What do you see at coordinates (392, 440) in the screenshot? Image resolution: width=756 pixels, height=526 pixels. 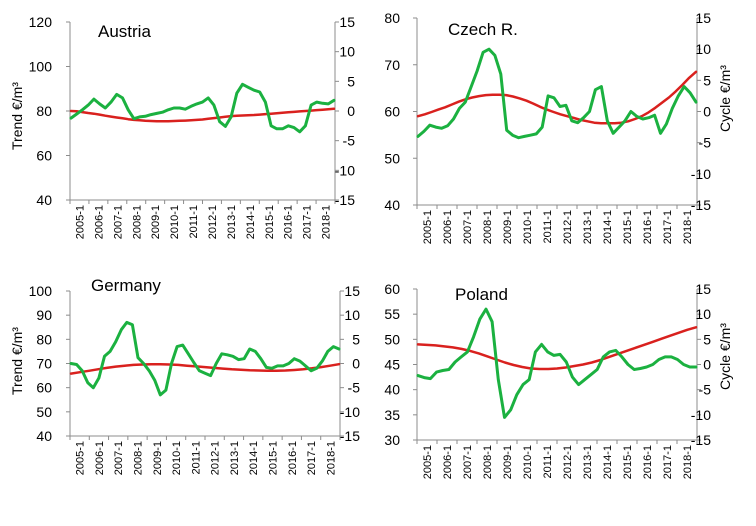 I see `left-tick-label: 30` at bounding box center [392, 440].